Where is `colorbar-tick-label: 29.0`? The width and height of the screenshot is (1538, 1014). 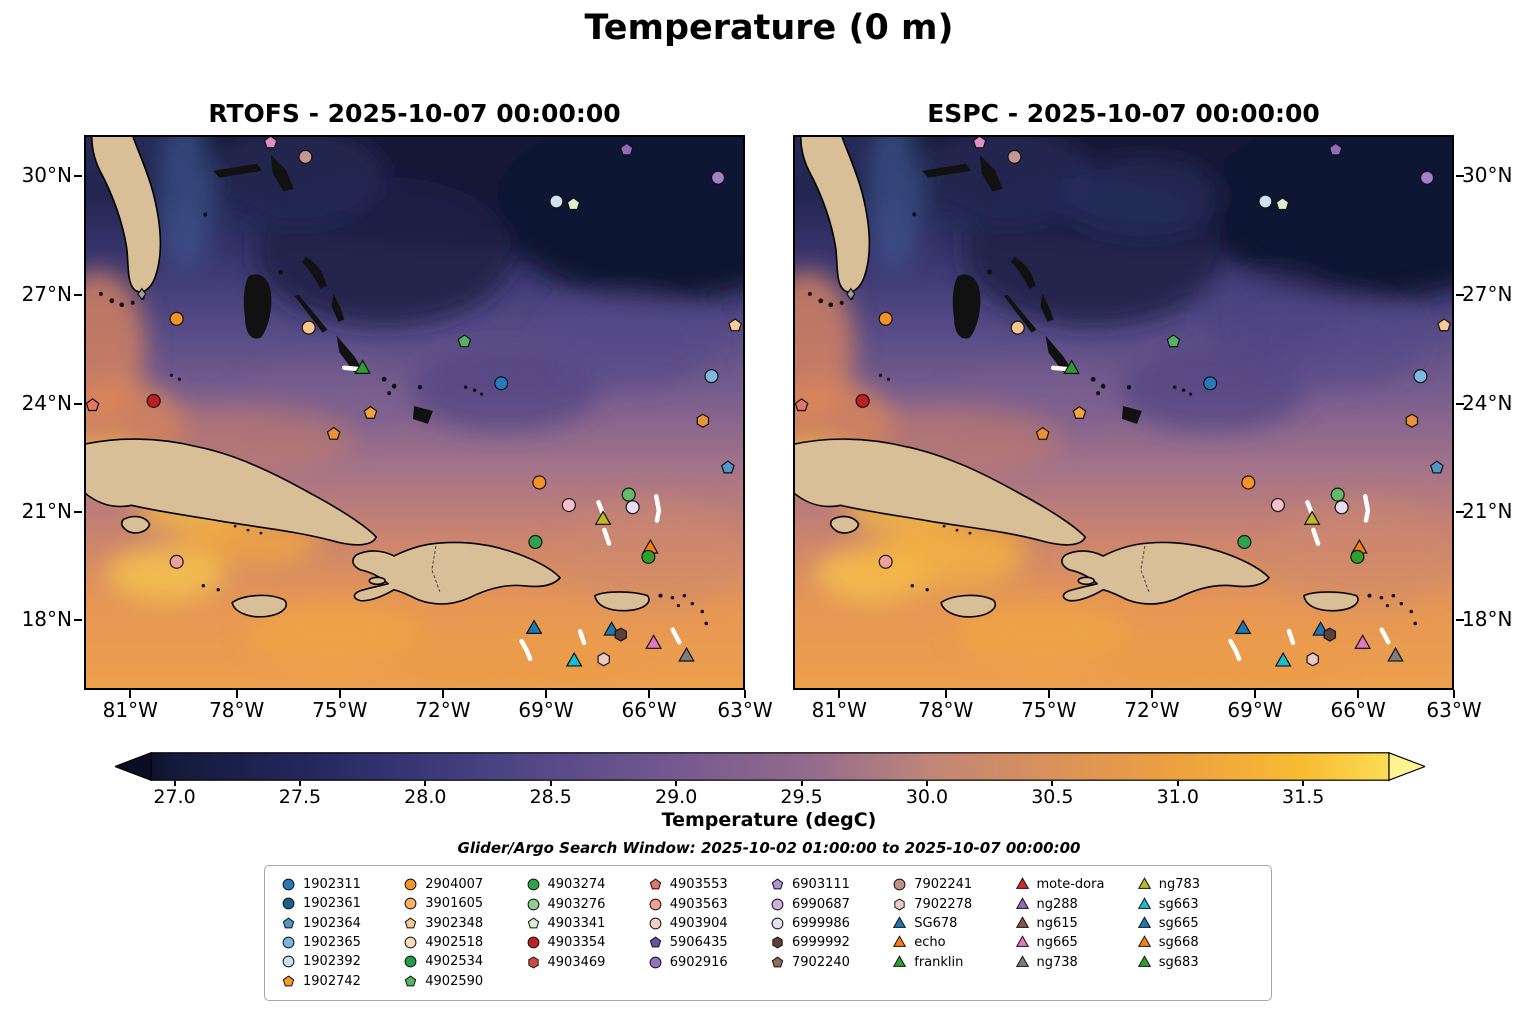
colorbar-tick-label: 29.0 is located at coordinates (676, 797).